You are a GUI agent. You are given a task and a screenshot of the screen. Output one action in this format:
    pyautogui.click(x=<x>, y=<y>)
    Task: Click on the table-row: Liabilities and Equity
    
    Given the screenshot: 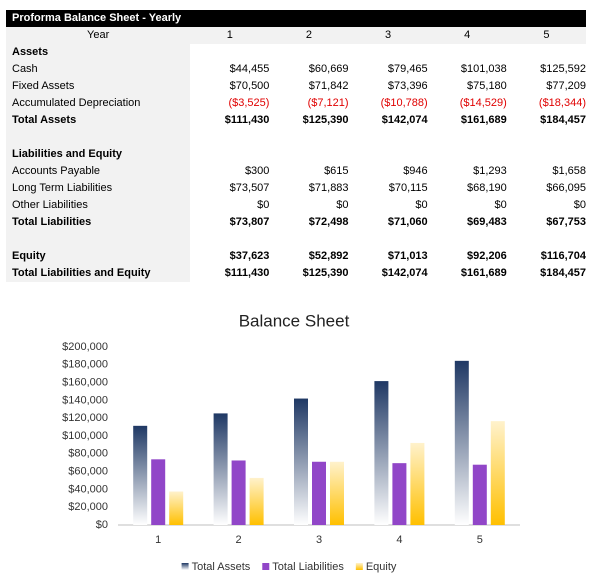 What is the action you would take?
    pyautogui.click(x=296, y=154)
    